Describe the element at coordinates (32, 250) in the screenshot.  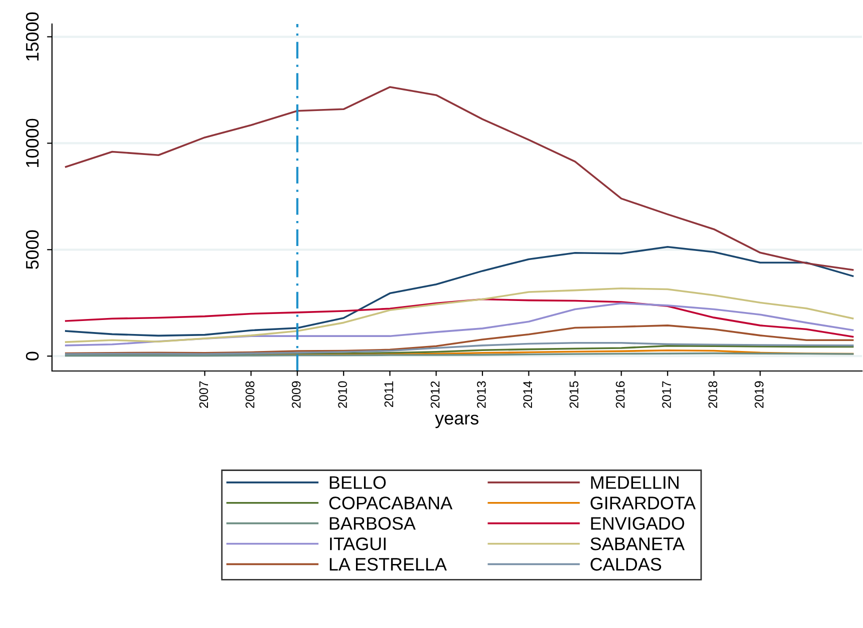
I see `y-tick-label: 5000` at that location.